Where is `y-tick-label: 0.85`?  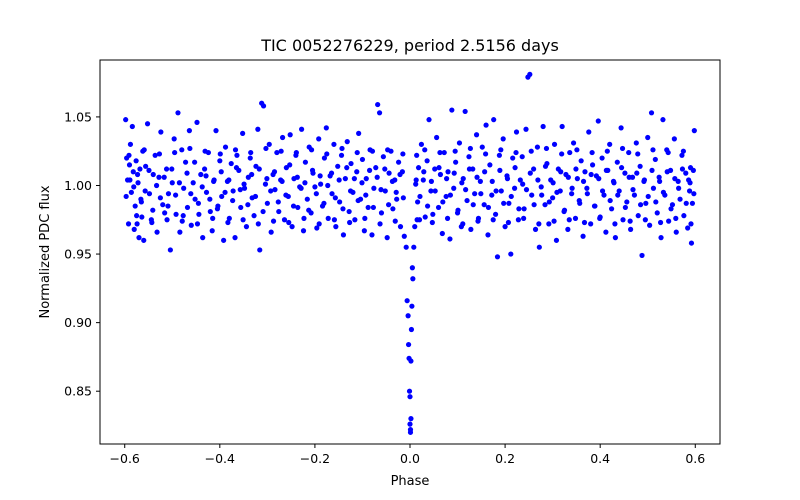
y-tick-label: 0.85 is located at coordinates (78, 391).